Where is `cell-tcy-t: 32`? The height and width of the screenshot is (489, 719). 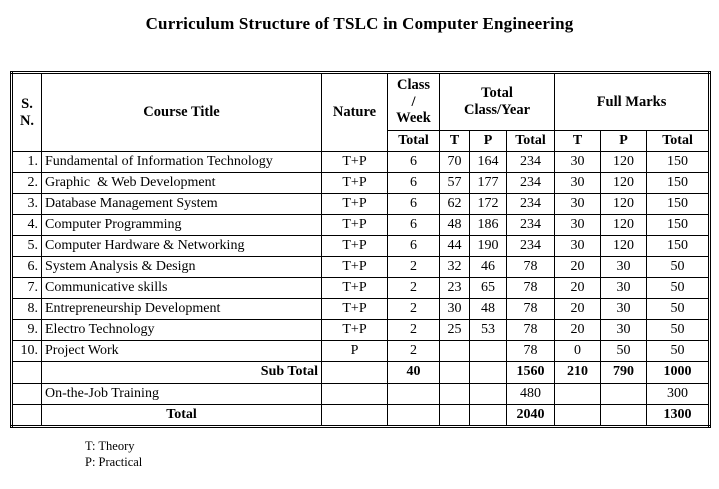
cell-tcy-t: 32 is located at coordinates (454, 267).